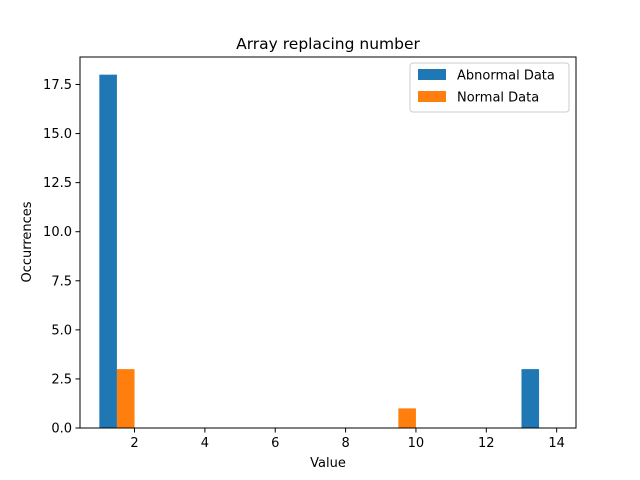  I want to click on y-tick-label: 7.5, so click(61, 281).